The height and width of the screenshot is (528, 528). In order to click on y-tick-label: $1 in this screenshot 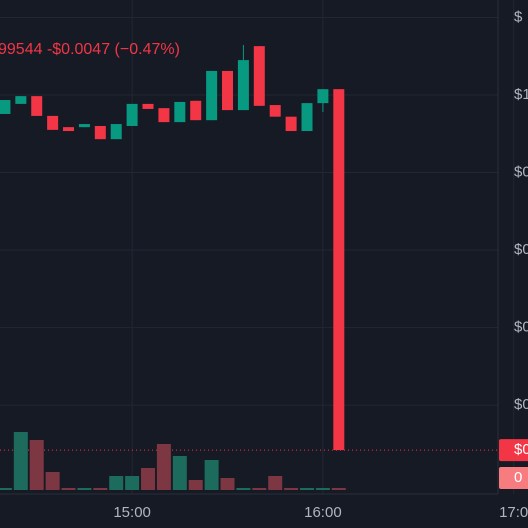, I will do `click(521, 94)`.